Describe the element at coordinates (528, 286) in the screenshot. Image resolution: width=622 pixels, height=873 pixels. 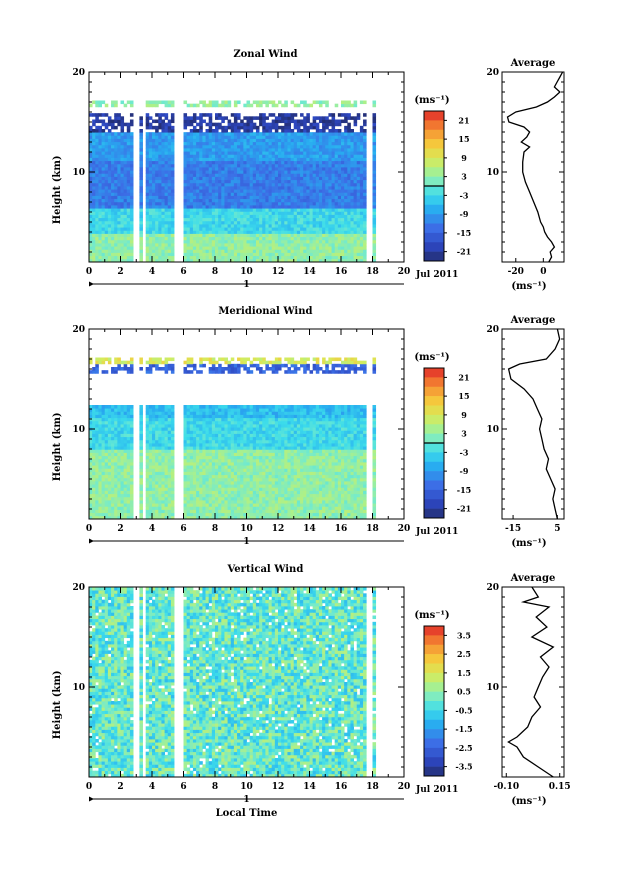
I see `average-x-label: (ms⁻¹)` at that location.